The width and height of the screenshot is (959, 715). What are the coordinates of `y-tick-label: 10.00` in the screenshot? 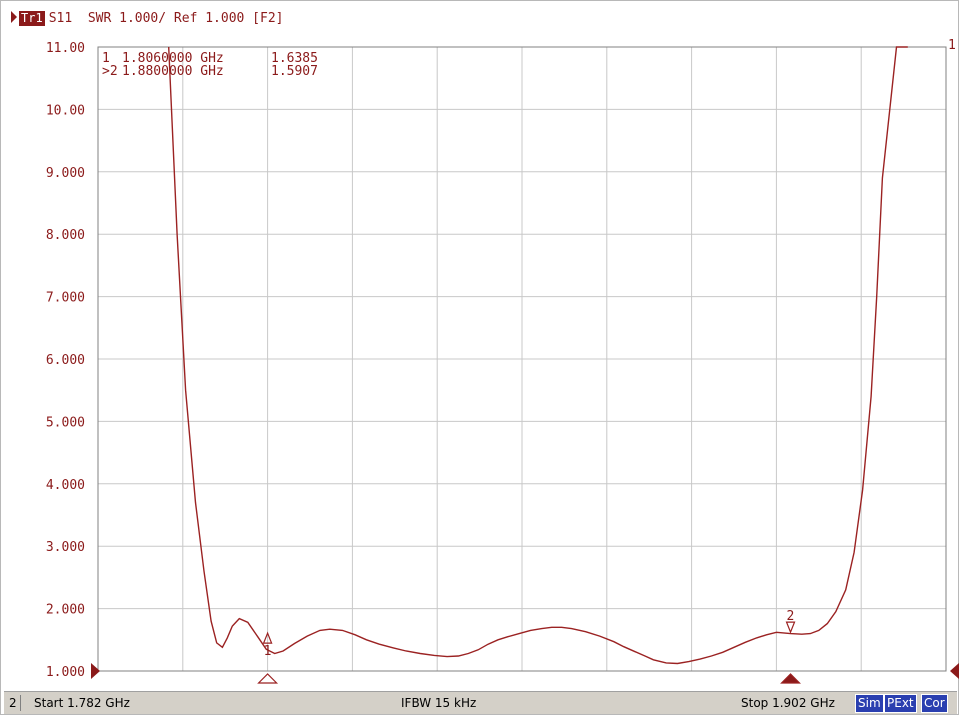 It's located at (65, 110).